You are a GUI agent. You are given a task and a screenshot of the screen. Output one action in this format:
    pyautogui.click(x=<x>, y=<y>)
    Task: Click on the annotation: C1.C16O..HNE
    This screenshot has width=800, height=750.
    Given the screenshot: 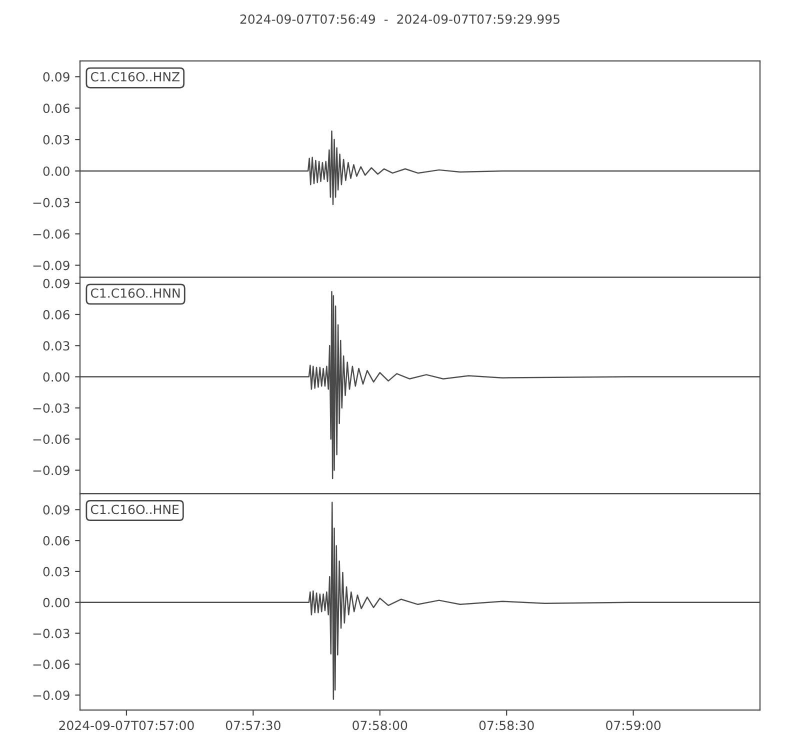 What is the action you would take?
    pyautogui.click(x=134, y=509)
    